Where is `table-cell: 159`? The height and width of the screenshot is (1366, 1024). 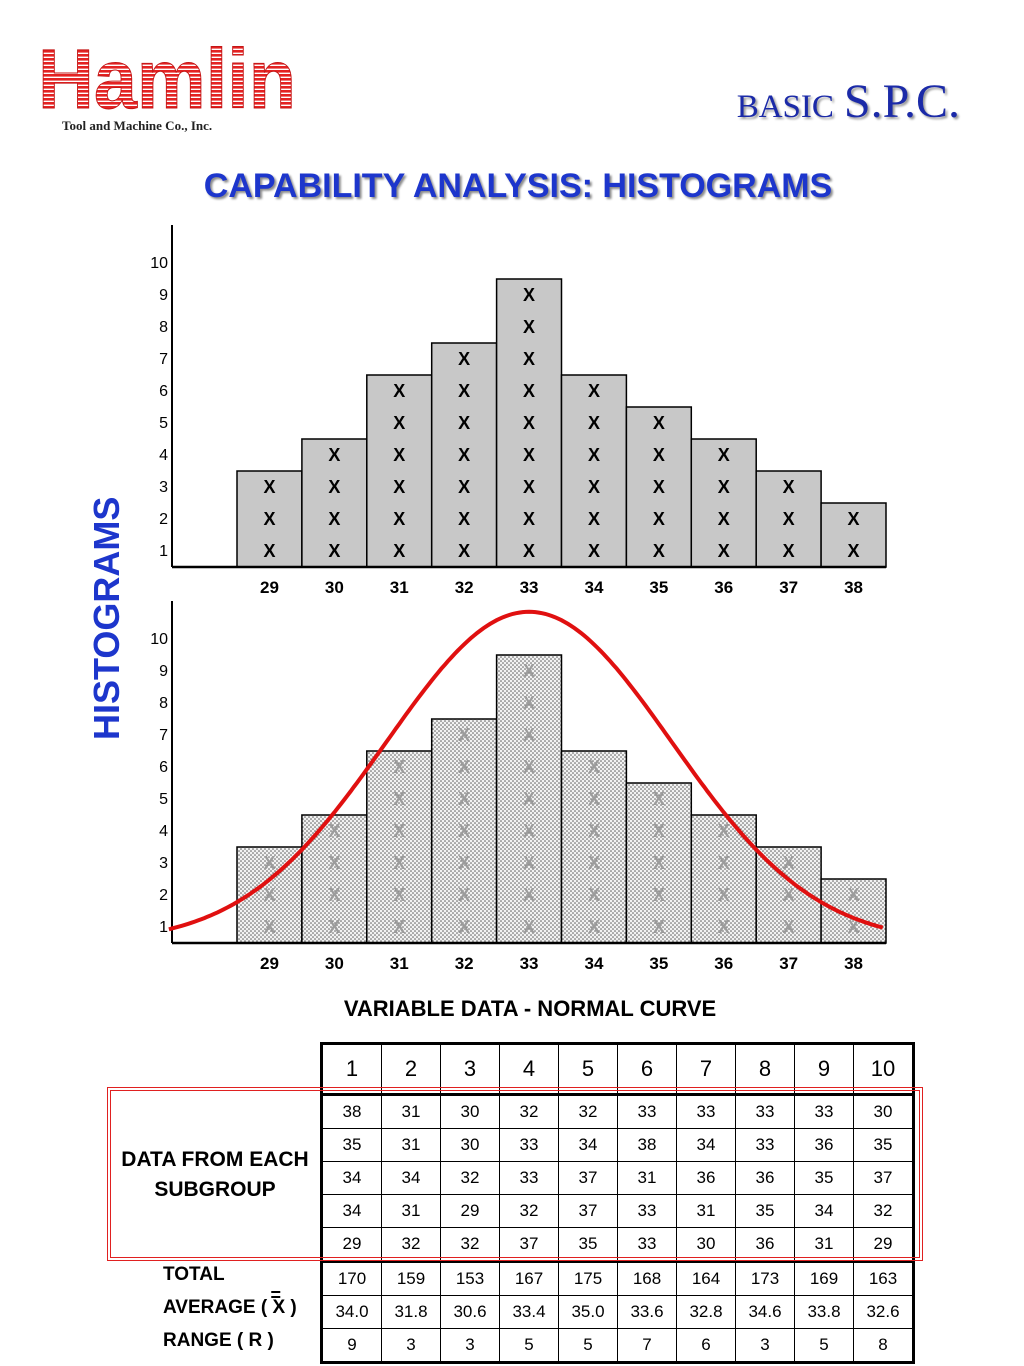 table-cell: 159 is located at coordinates (411, 1278).